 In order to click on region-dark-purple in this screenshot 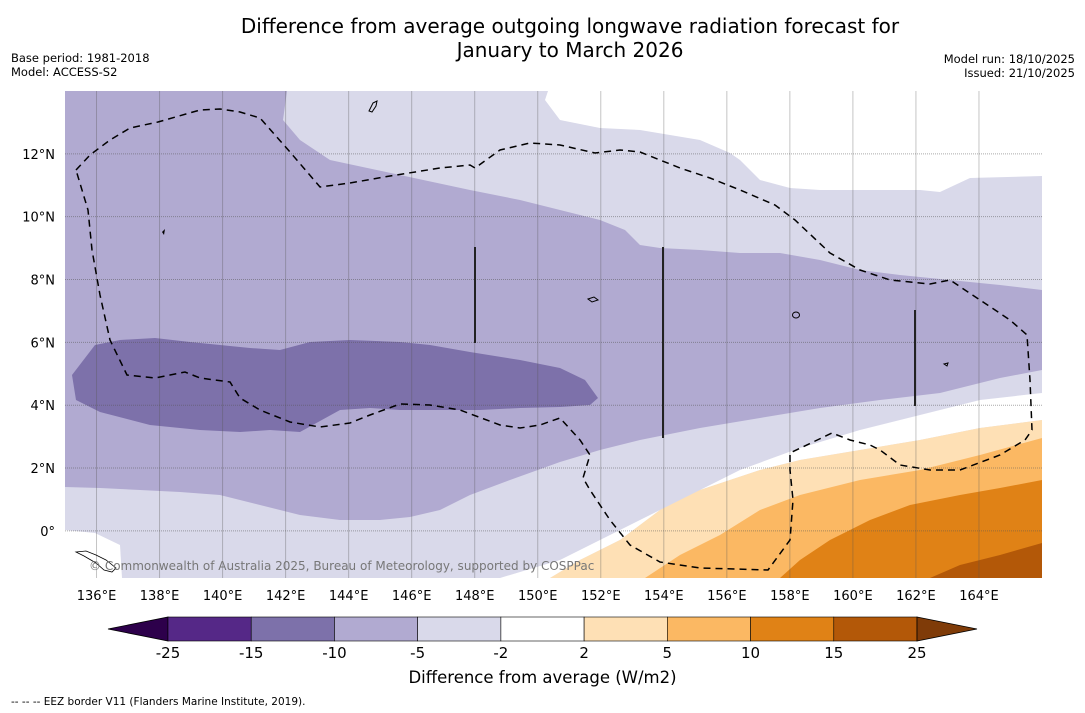, I will do `click(335, 385)`.